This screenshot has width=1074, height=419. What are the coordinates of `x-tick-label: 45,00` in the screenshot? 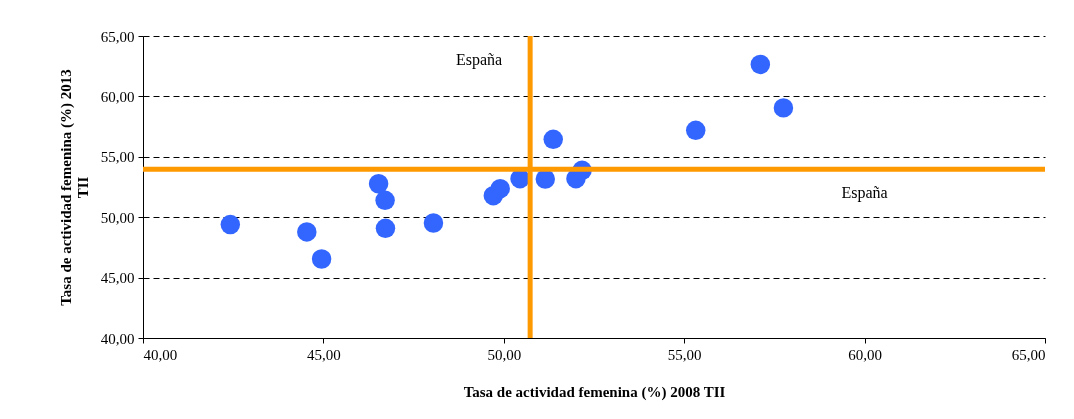 It's located at (324, 354).